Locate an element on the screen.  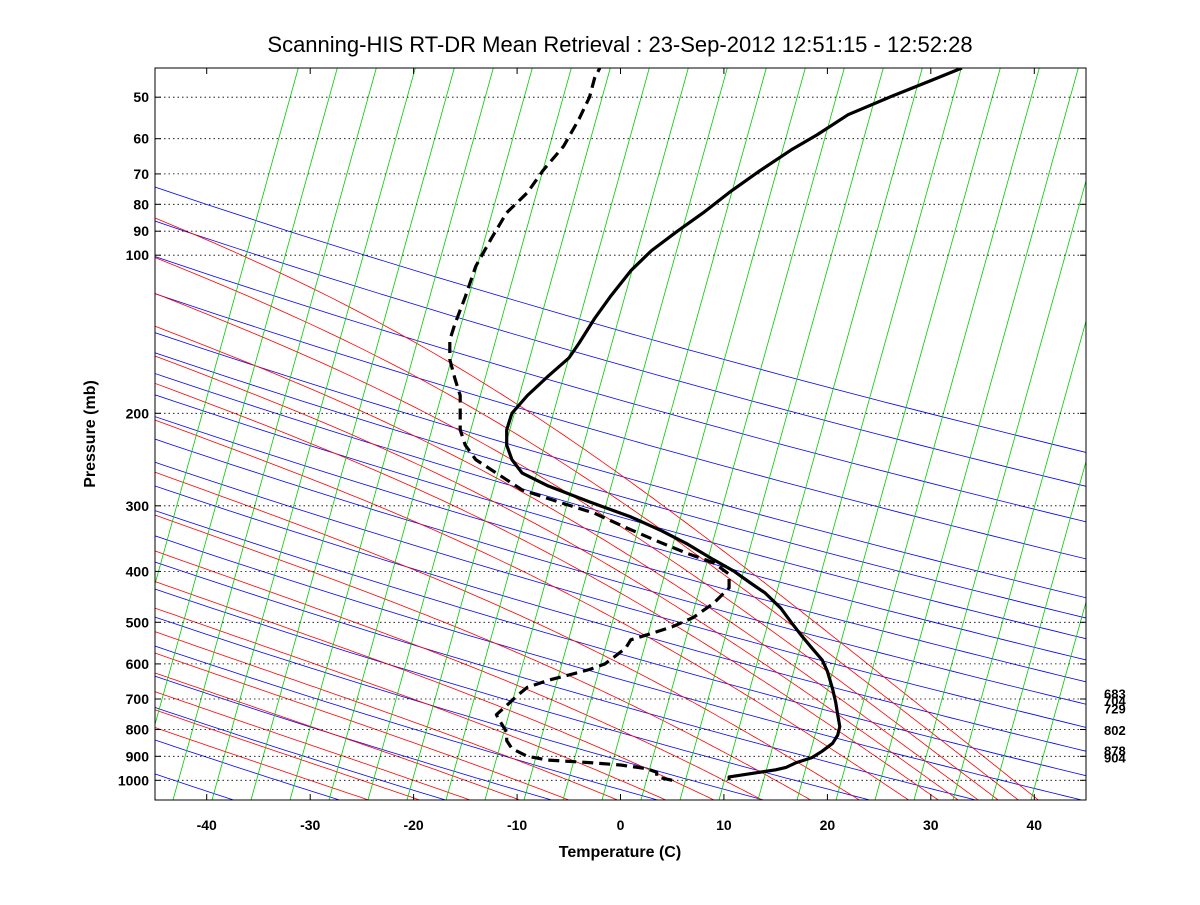
y-tick-label: 100 is located at coordinates (138, 255).